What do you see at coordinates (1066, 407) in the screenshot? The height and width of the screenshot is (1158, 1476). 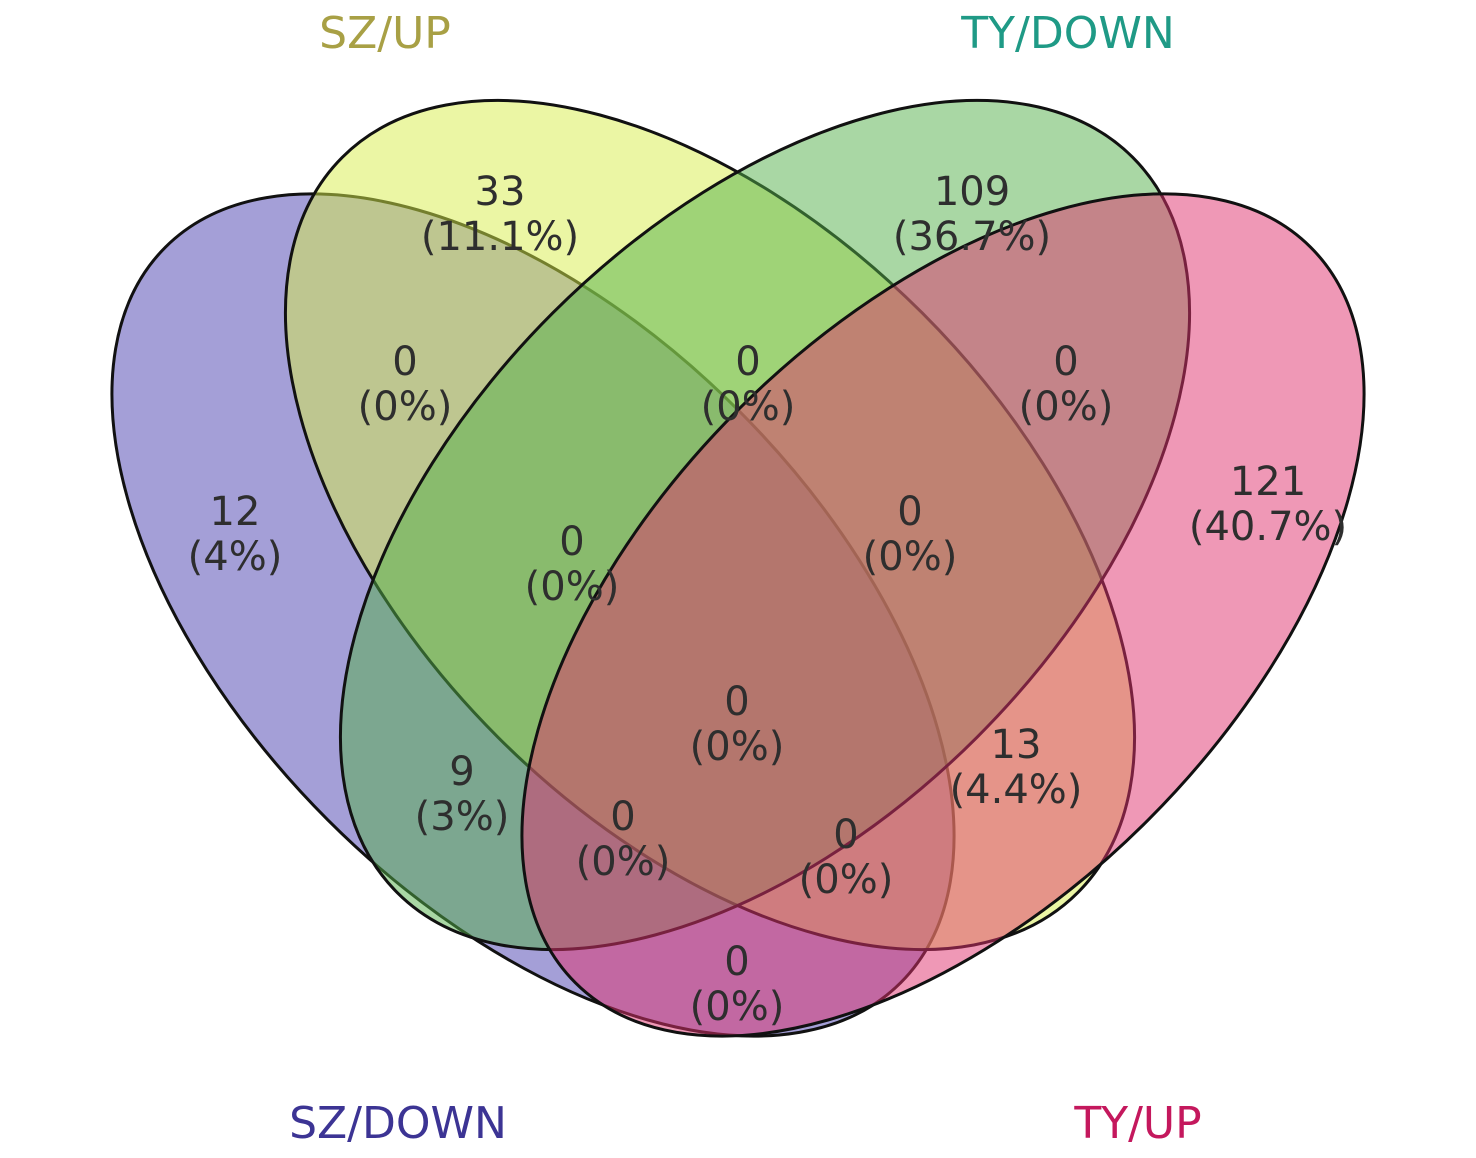 I see `region-tydown-tyup-percent: (0%)` at bounding box center [1066, 407].